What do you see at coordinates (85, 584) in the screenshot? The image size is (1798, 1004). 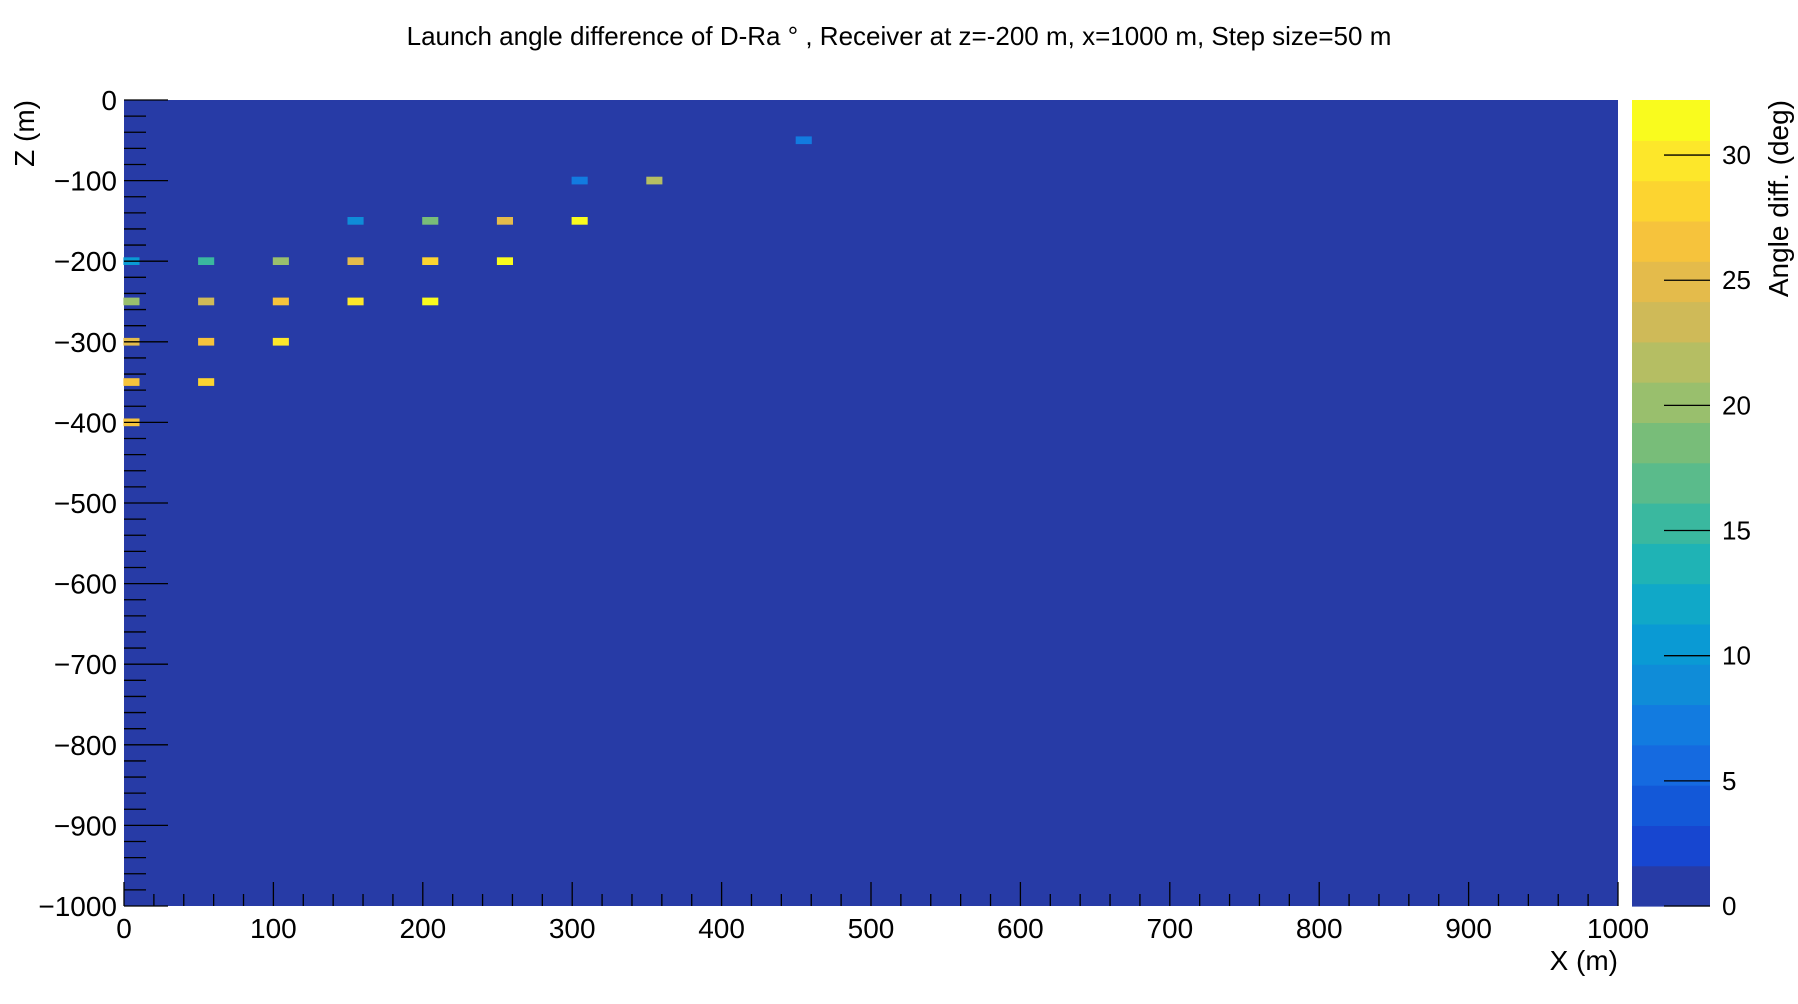 I see `y-tick-label: −600` at bounding box center [85, 584].